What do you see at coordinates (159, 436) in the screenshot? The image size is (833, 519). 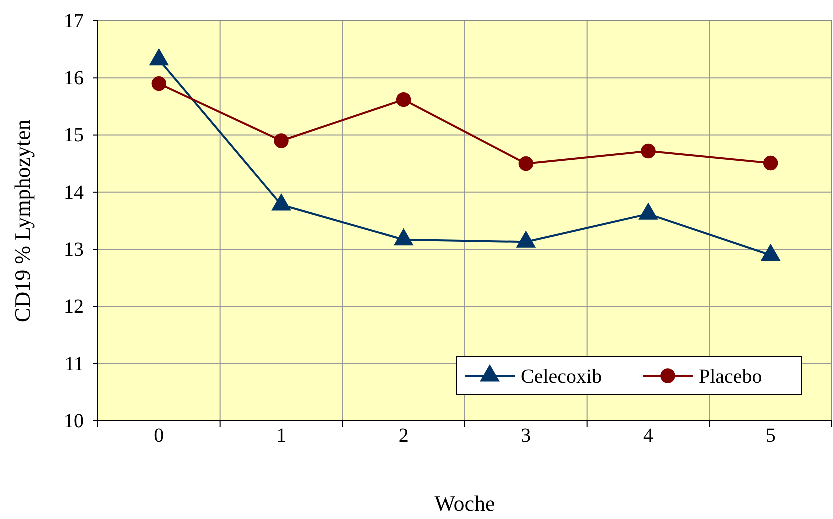 I see `x-tick-label: 0` at bounding box center [159, 436].